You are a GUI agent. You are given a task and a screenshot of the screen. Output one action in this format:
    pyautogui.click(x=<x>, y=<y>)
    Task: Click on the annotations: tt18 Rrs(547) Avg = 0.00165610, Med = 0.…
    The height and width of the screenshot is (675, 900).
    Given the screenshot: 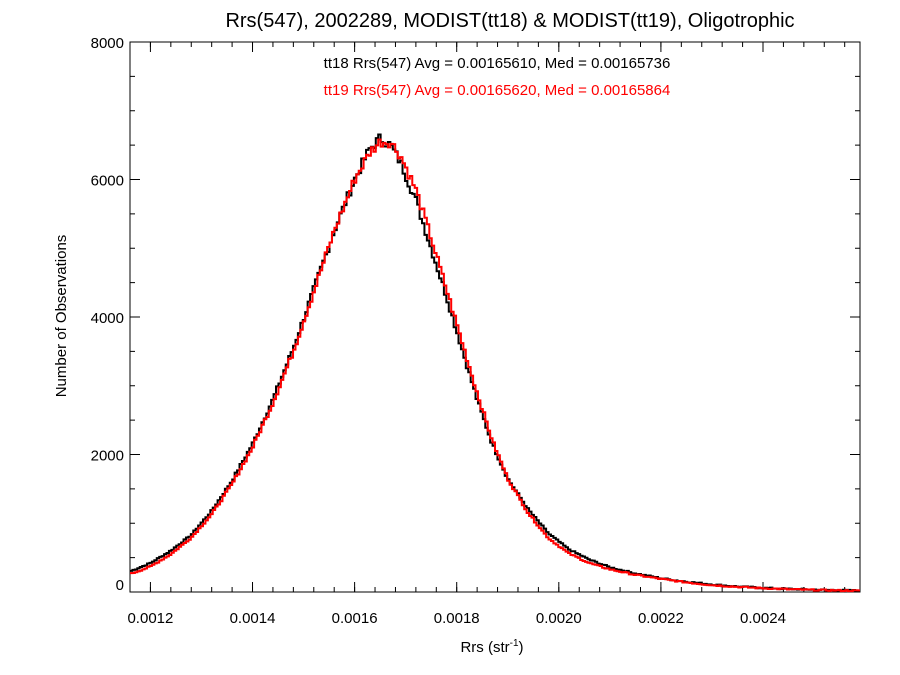 What is the action you would take?
    pyautogui.click(x=497, y=77)
    